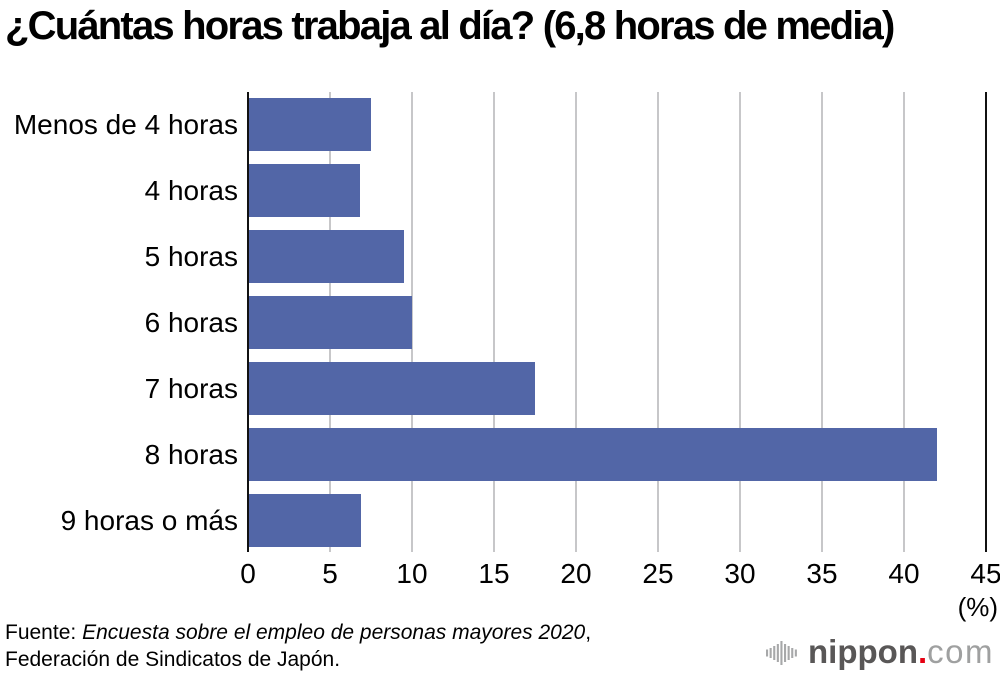 Image resolution: width=1000 pixels, height=676 pixels. I want to click on category-label: 6 horas, so click(191, 322).